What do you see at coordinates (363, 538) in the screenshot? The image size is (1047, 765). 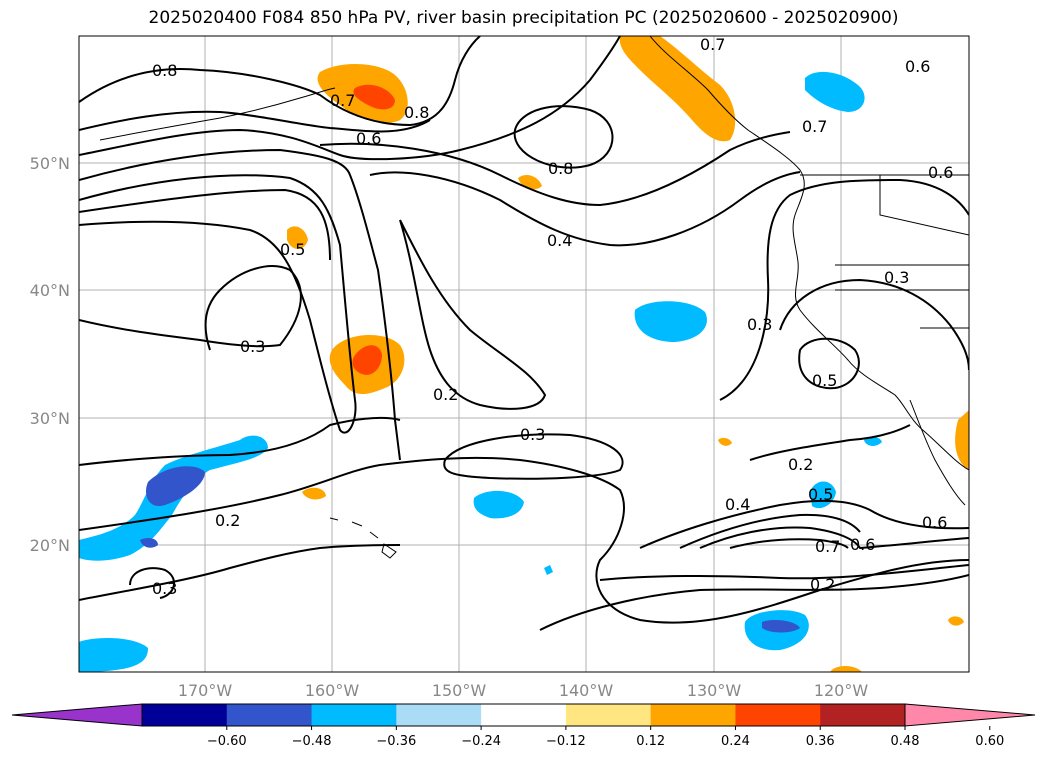 I see `hawaii-islands` at bounding box center [363, 538].